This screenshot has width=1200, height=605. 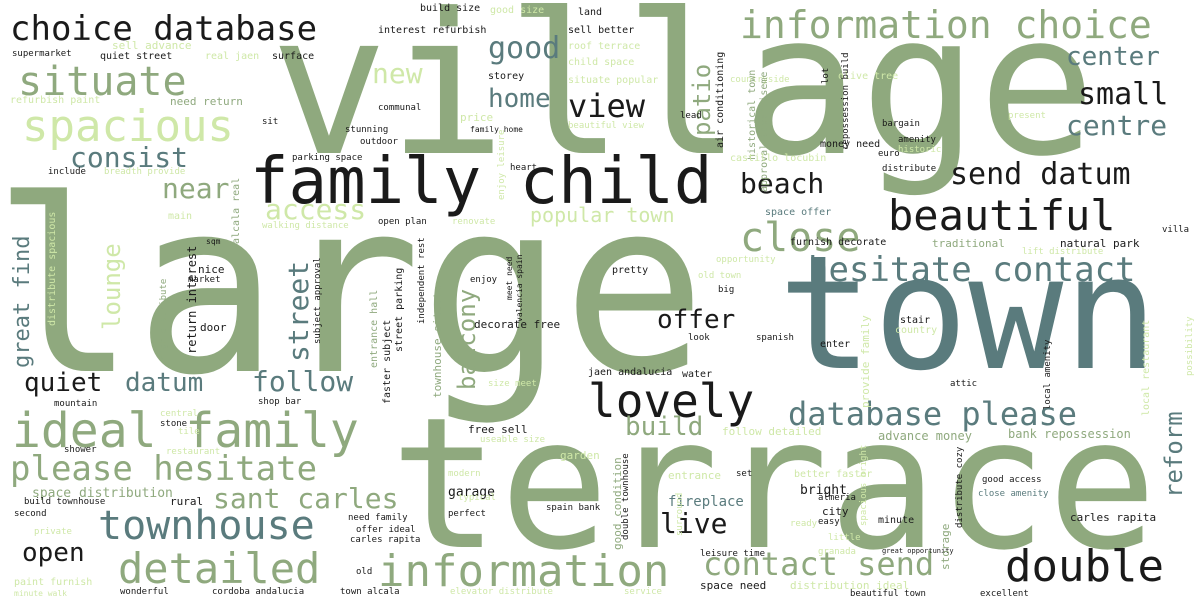 I want to click on word: carles rapita, so click(x=385, y=540).